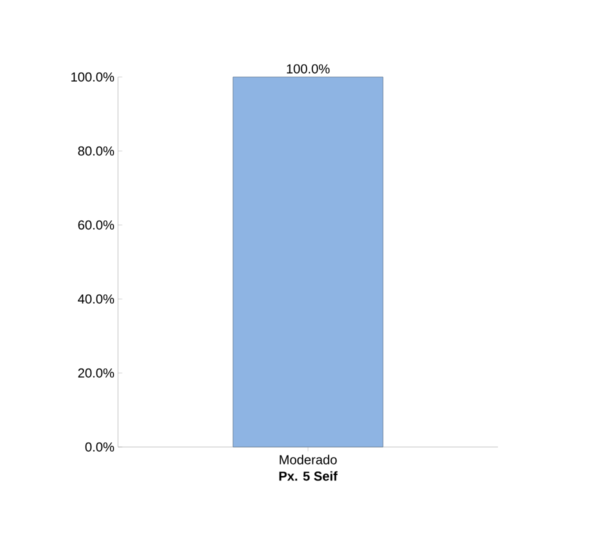 Image resolution: width=616 pixels, height=539 pixels. I want to click on y-tick-label: 0.0%, so click(99, 447).